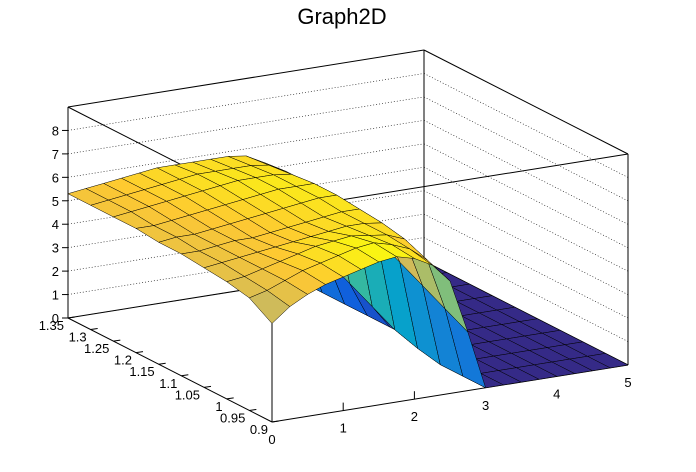  Describe the element at coordinates (141, 371) in the screenshot. I see `y-tick-label: 1.15` at that location.